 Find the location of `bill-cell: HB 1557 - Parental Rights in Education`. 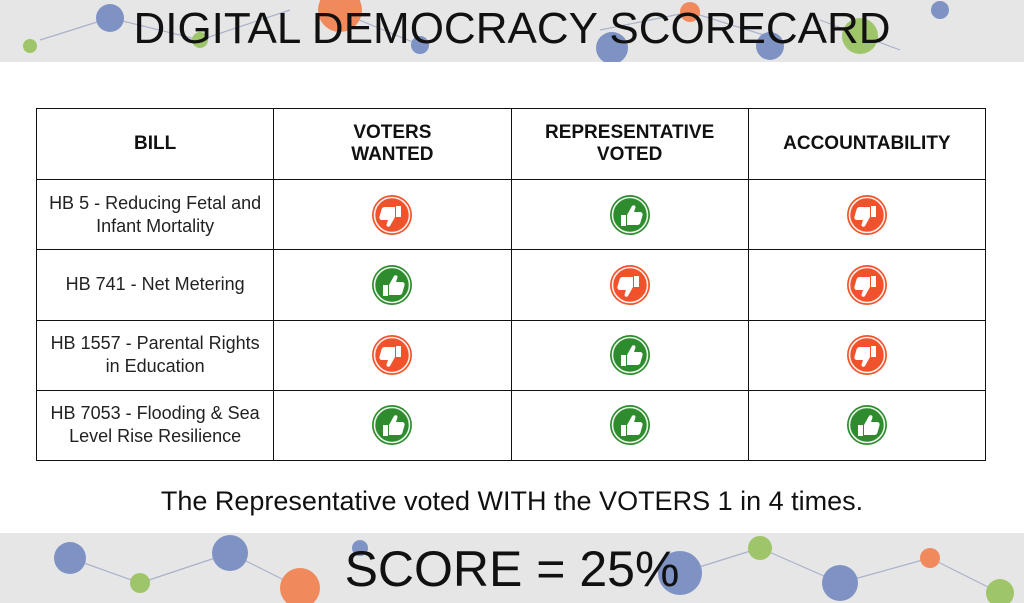

bill-cell: HB 1557 - Parental Rights in Education is located at coordinates (155, 355).